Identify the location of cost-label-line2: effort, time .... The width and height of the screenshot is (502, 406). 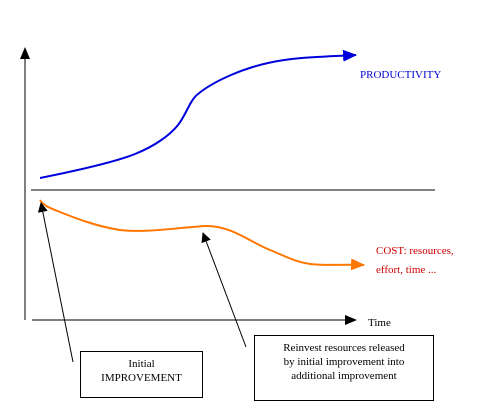
(406, 270).